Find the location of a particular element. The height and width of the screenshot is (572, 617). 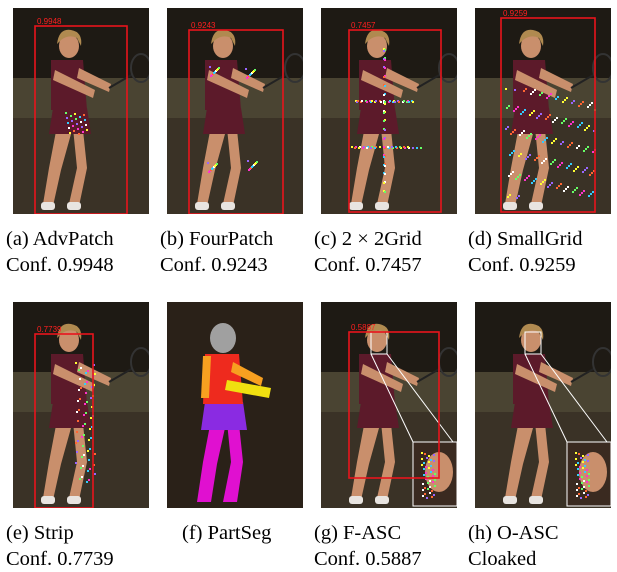

panel-image: 0.9259 is located at coordinates (543, 111).